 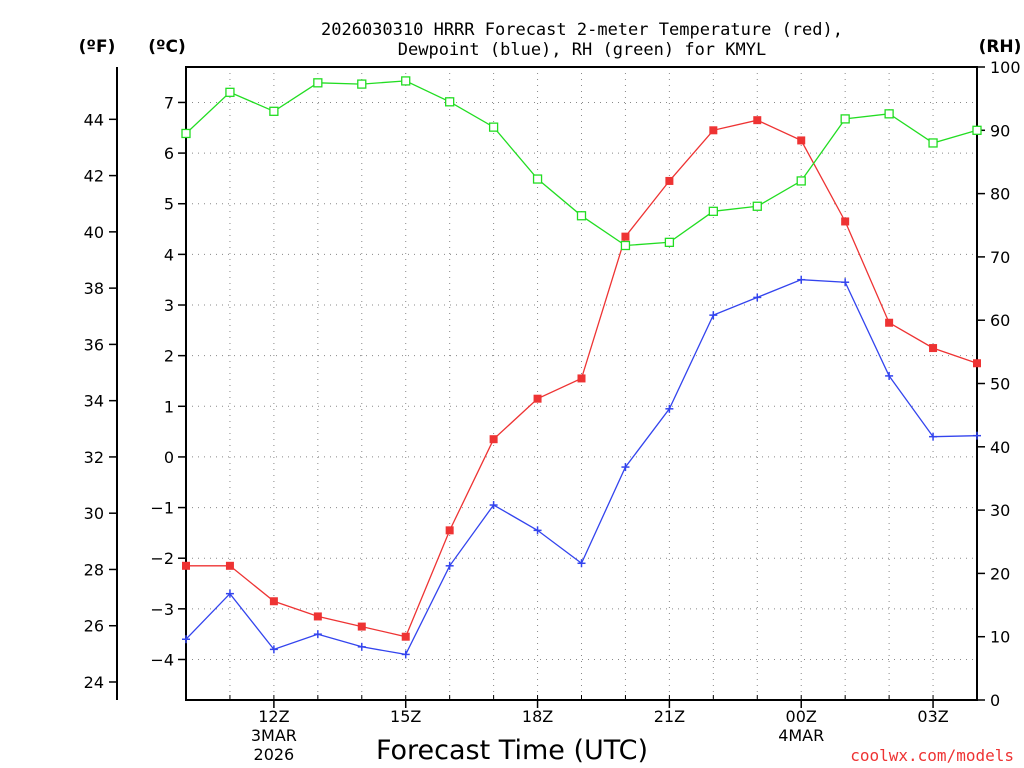 What do you see at coordinates (169, 153) in the screenshot?
I see `celsius-tick-label: 6` at bounding box center [169, 153].